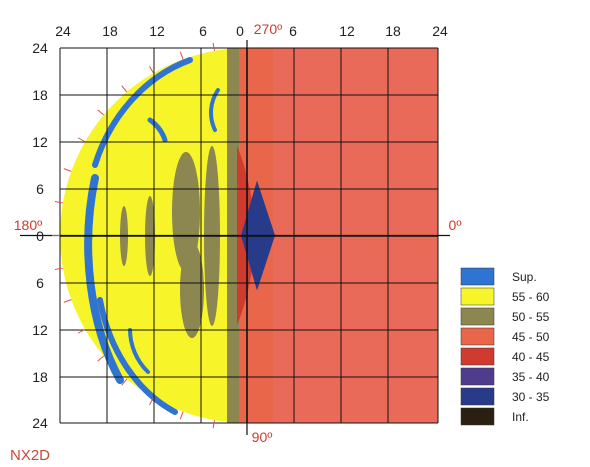  Describe the element at coordinates (240, 31) in the screenshot. I see `x-tick-label: 0` at that location.